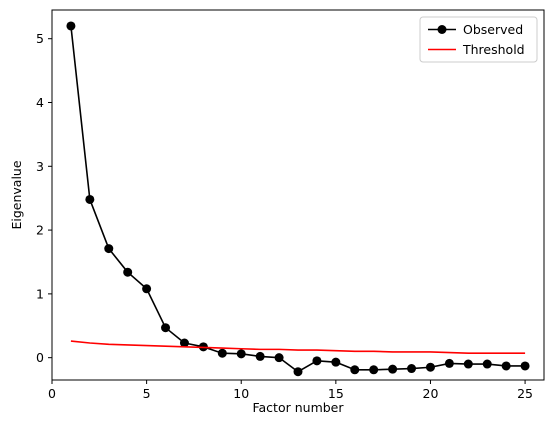 The width and height of the screenshot is (554, 432). Describe the element at coordinates (525, 393) in the screenshot. I see `x-tick-label: 25` at that location.